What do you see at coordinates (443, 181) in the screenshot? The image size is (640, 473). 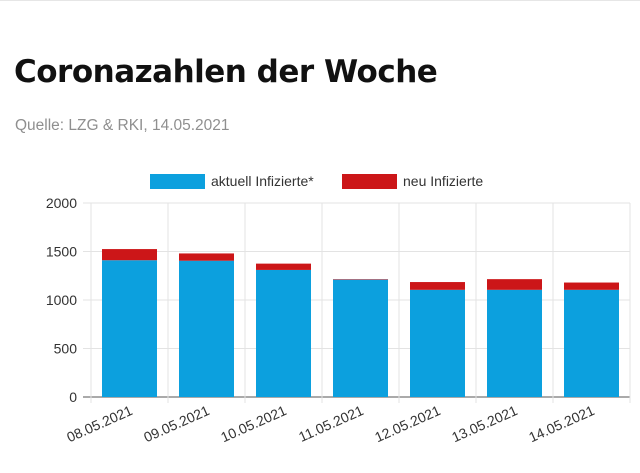 I see `legend-label: neu Infizierte` at bounding box center [443, 181].